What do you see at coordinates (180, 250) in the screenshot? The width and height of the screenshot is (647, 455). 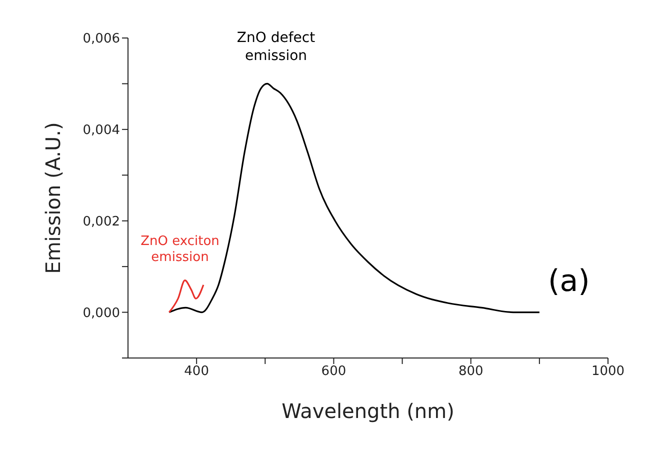 I see `annotation: ZnO exciton emission` at bounding box center [180, 250].